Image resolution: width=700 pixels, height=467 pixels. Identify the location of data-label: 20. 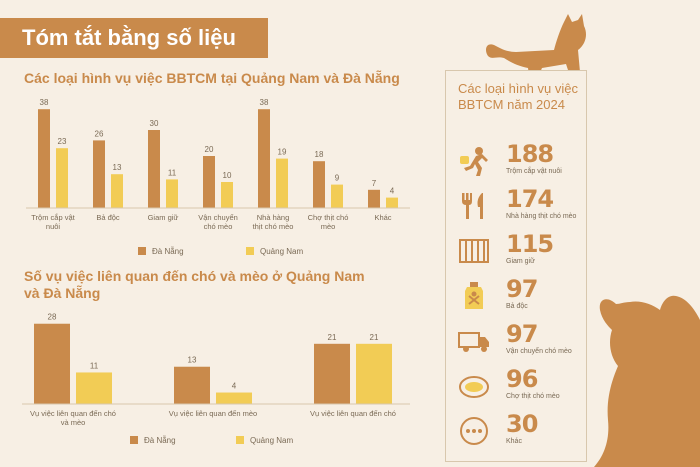
(209, 149).